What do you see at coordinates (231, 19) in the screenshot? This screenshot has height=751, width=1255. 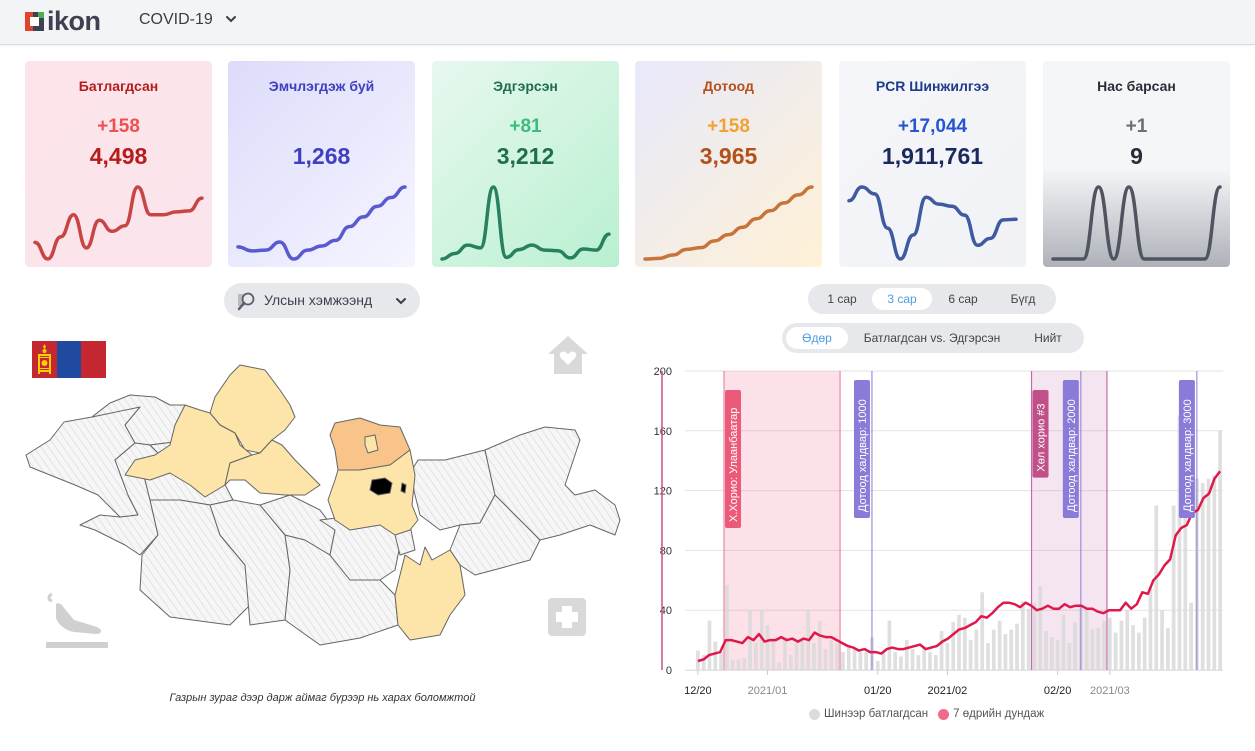 I see `chevron-down-icon` at bounding box center [231, 19].